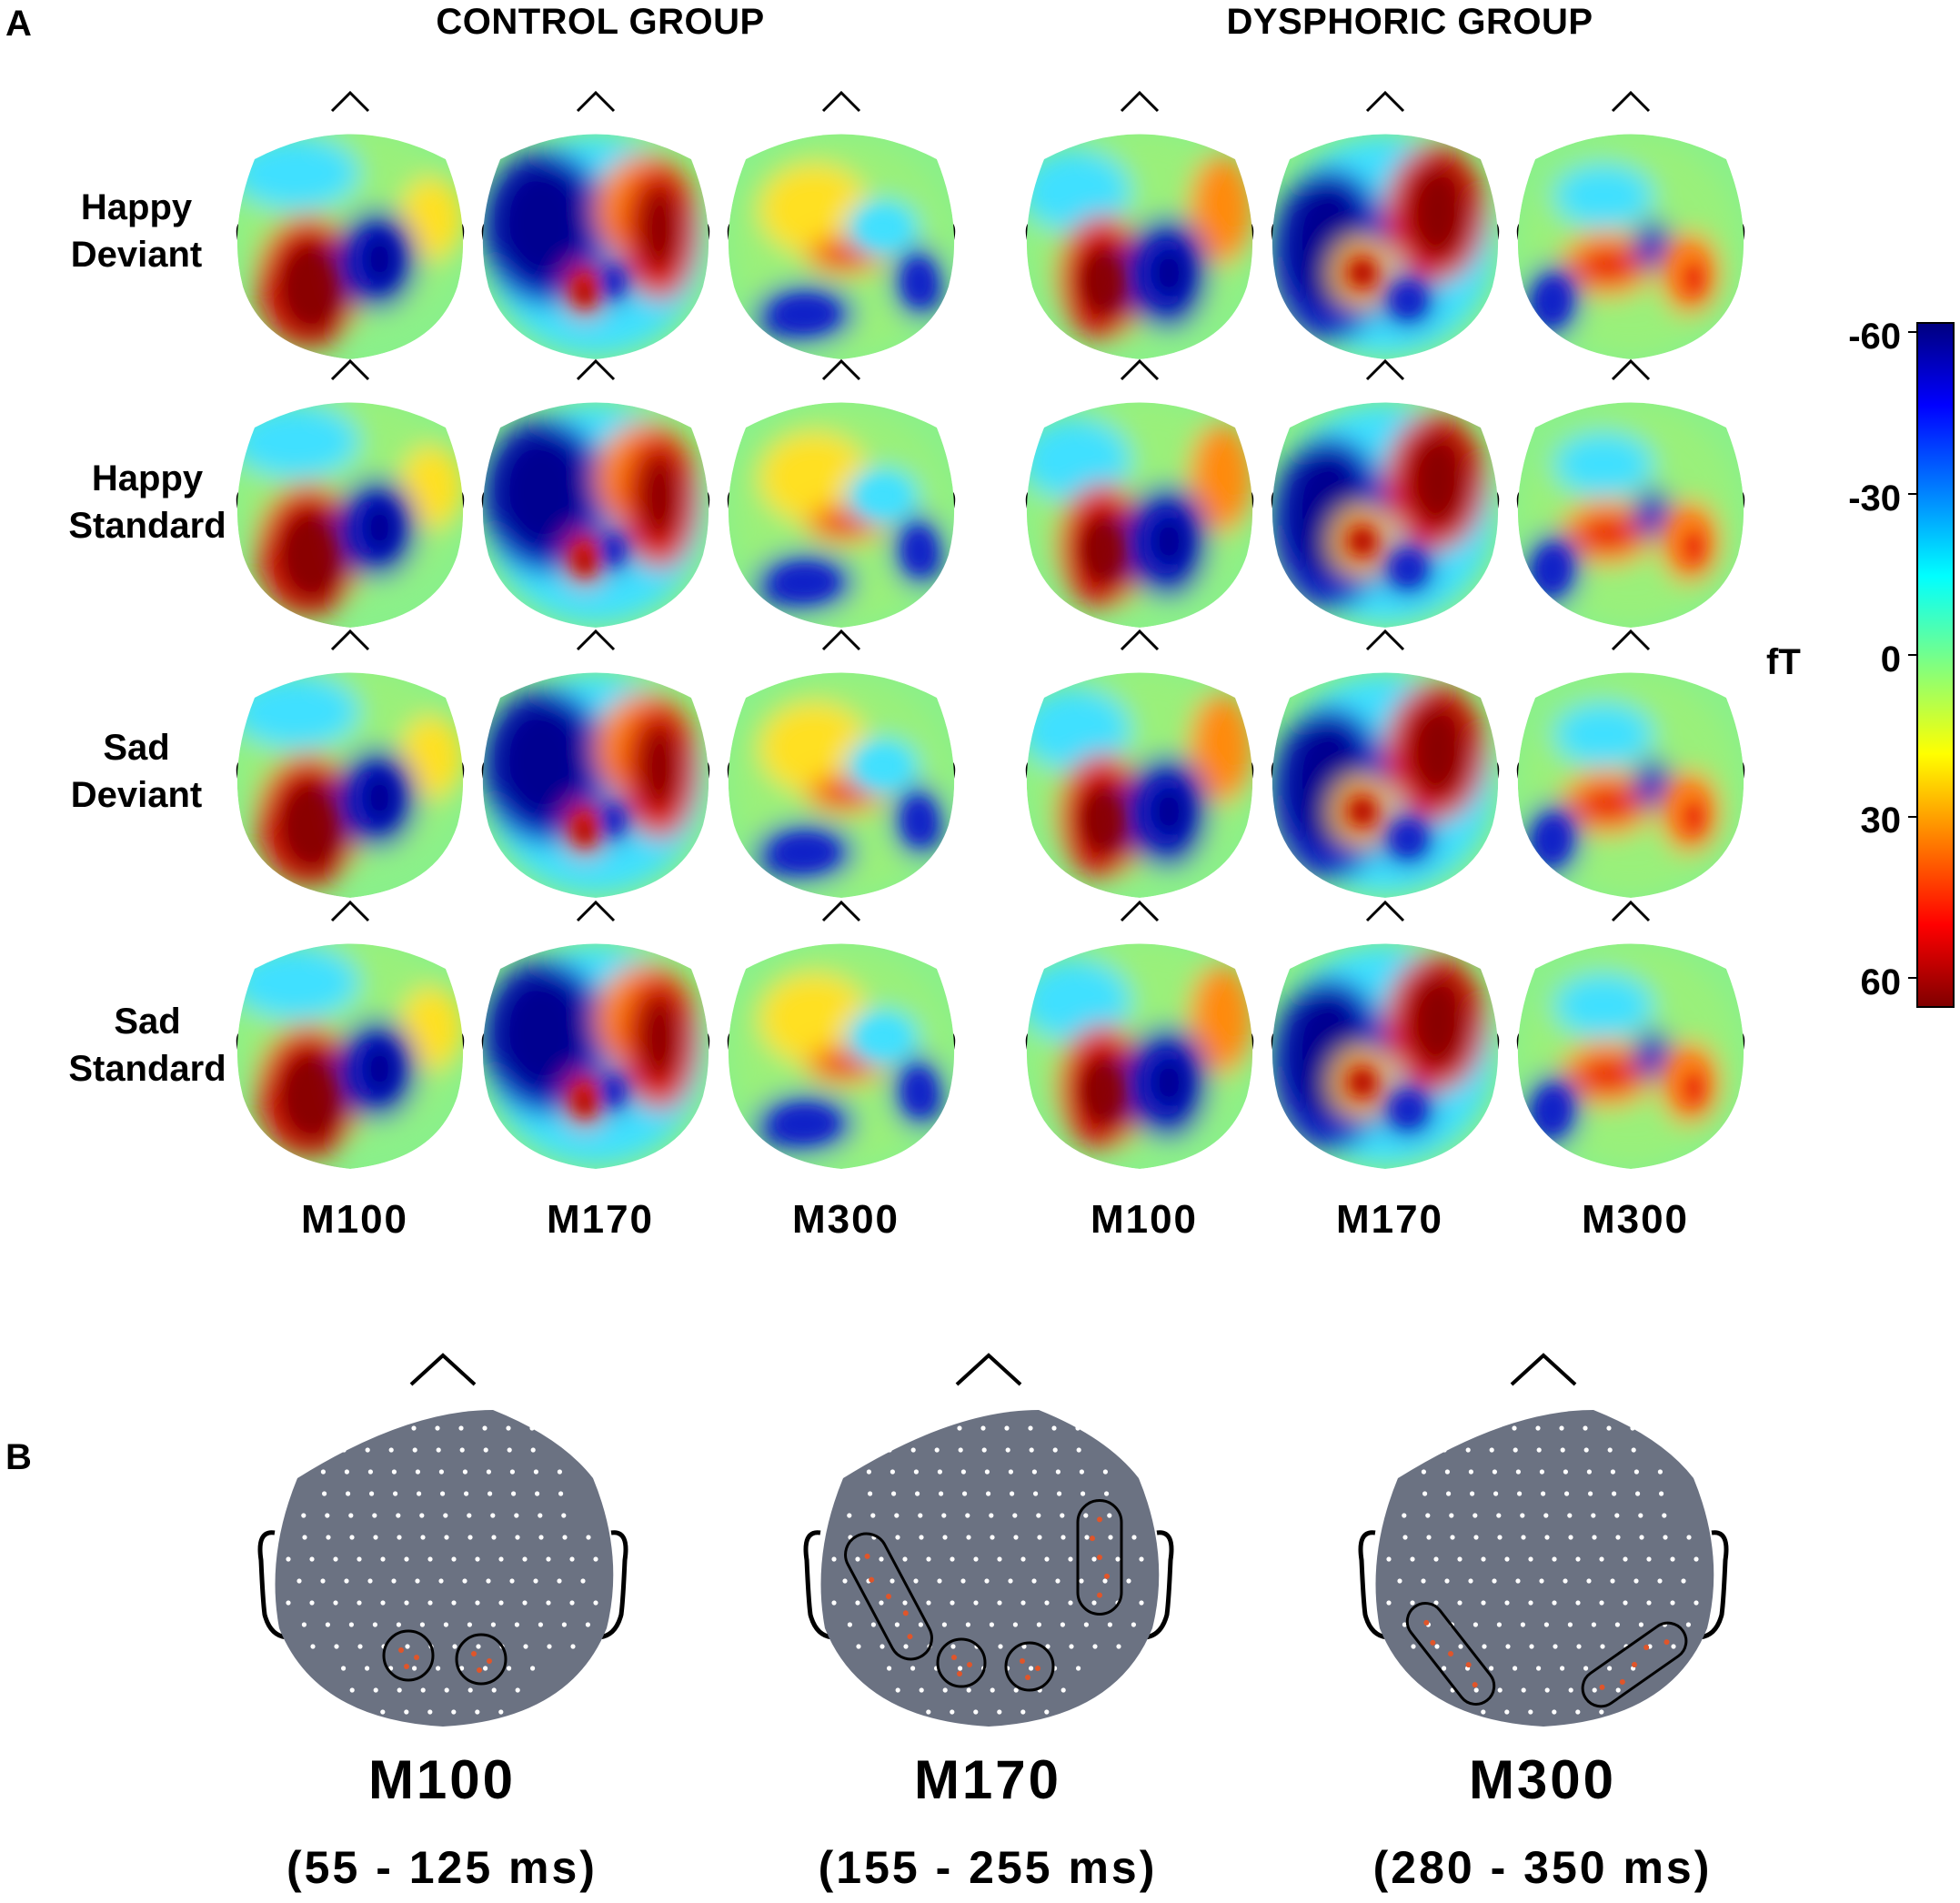 The width and height of the screenshot is (1960, 1903). What do you see at coordinates (1935, 665) in the screenshot?
I see `colorbar` at bounding box center [1935, 665].